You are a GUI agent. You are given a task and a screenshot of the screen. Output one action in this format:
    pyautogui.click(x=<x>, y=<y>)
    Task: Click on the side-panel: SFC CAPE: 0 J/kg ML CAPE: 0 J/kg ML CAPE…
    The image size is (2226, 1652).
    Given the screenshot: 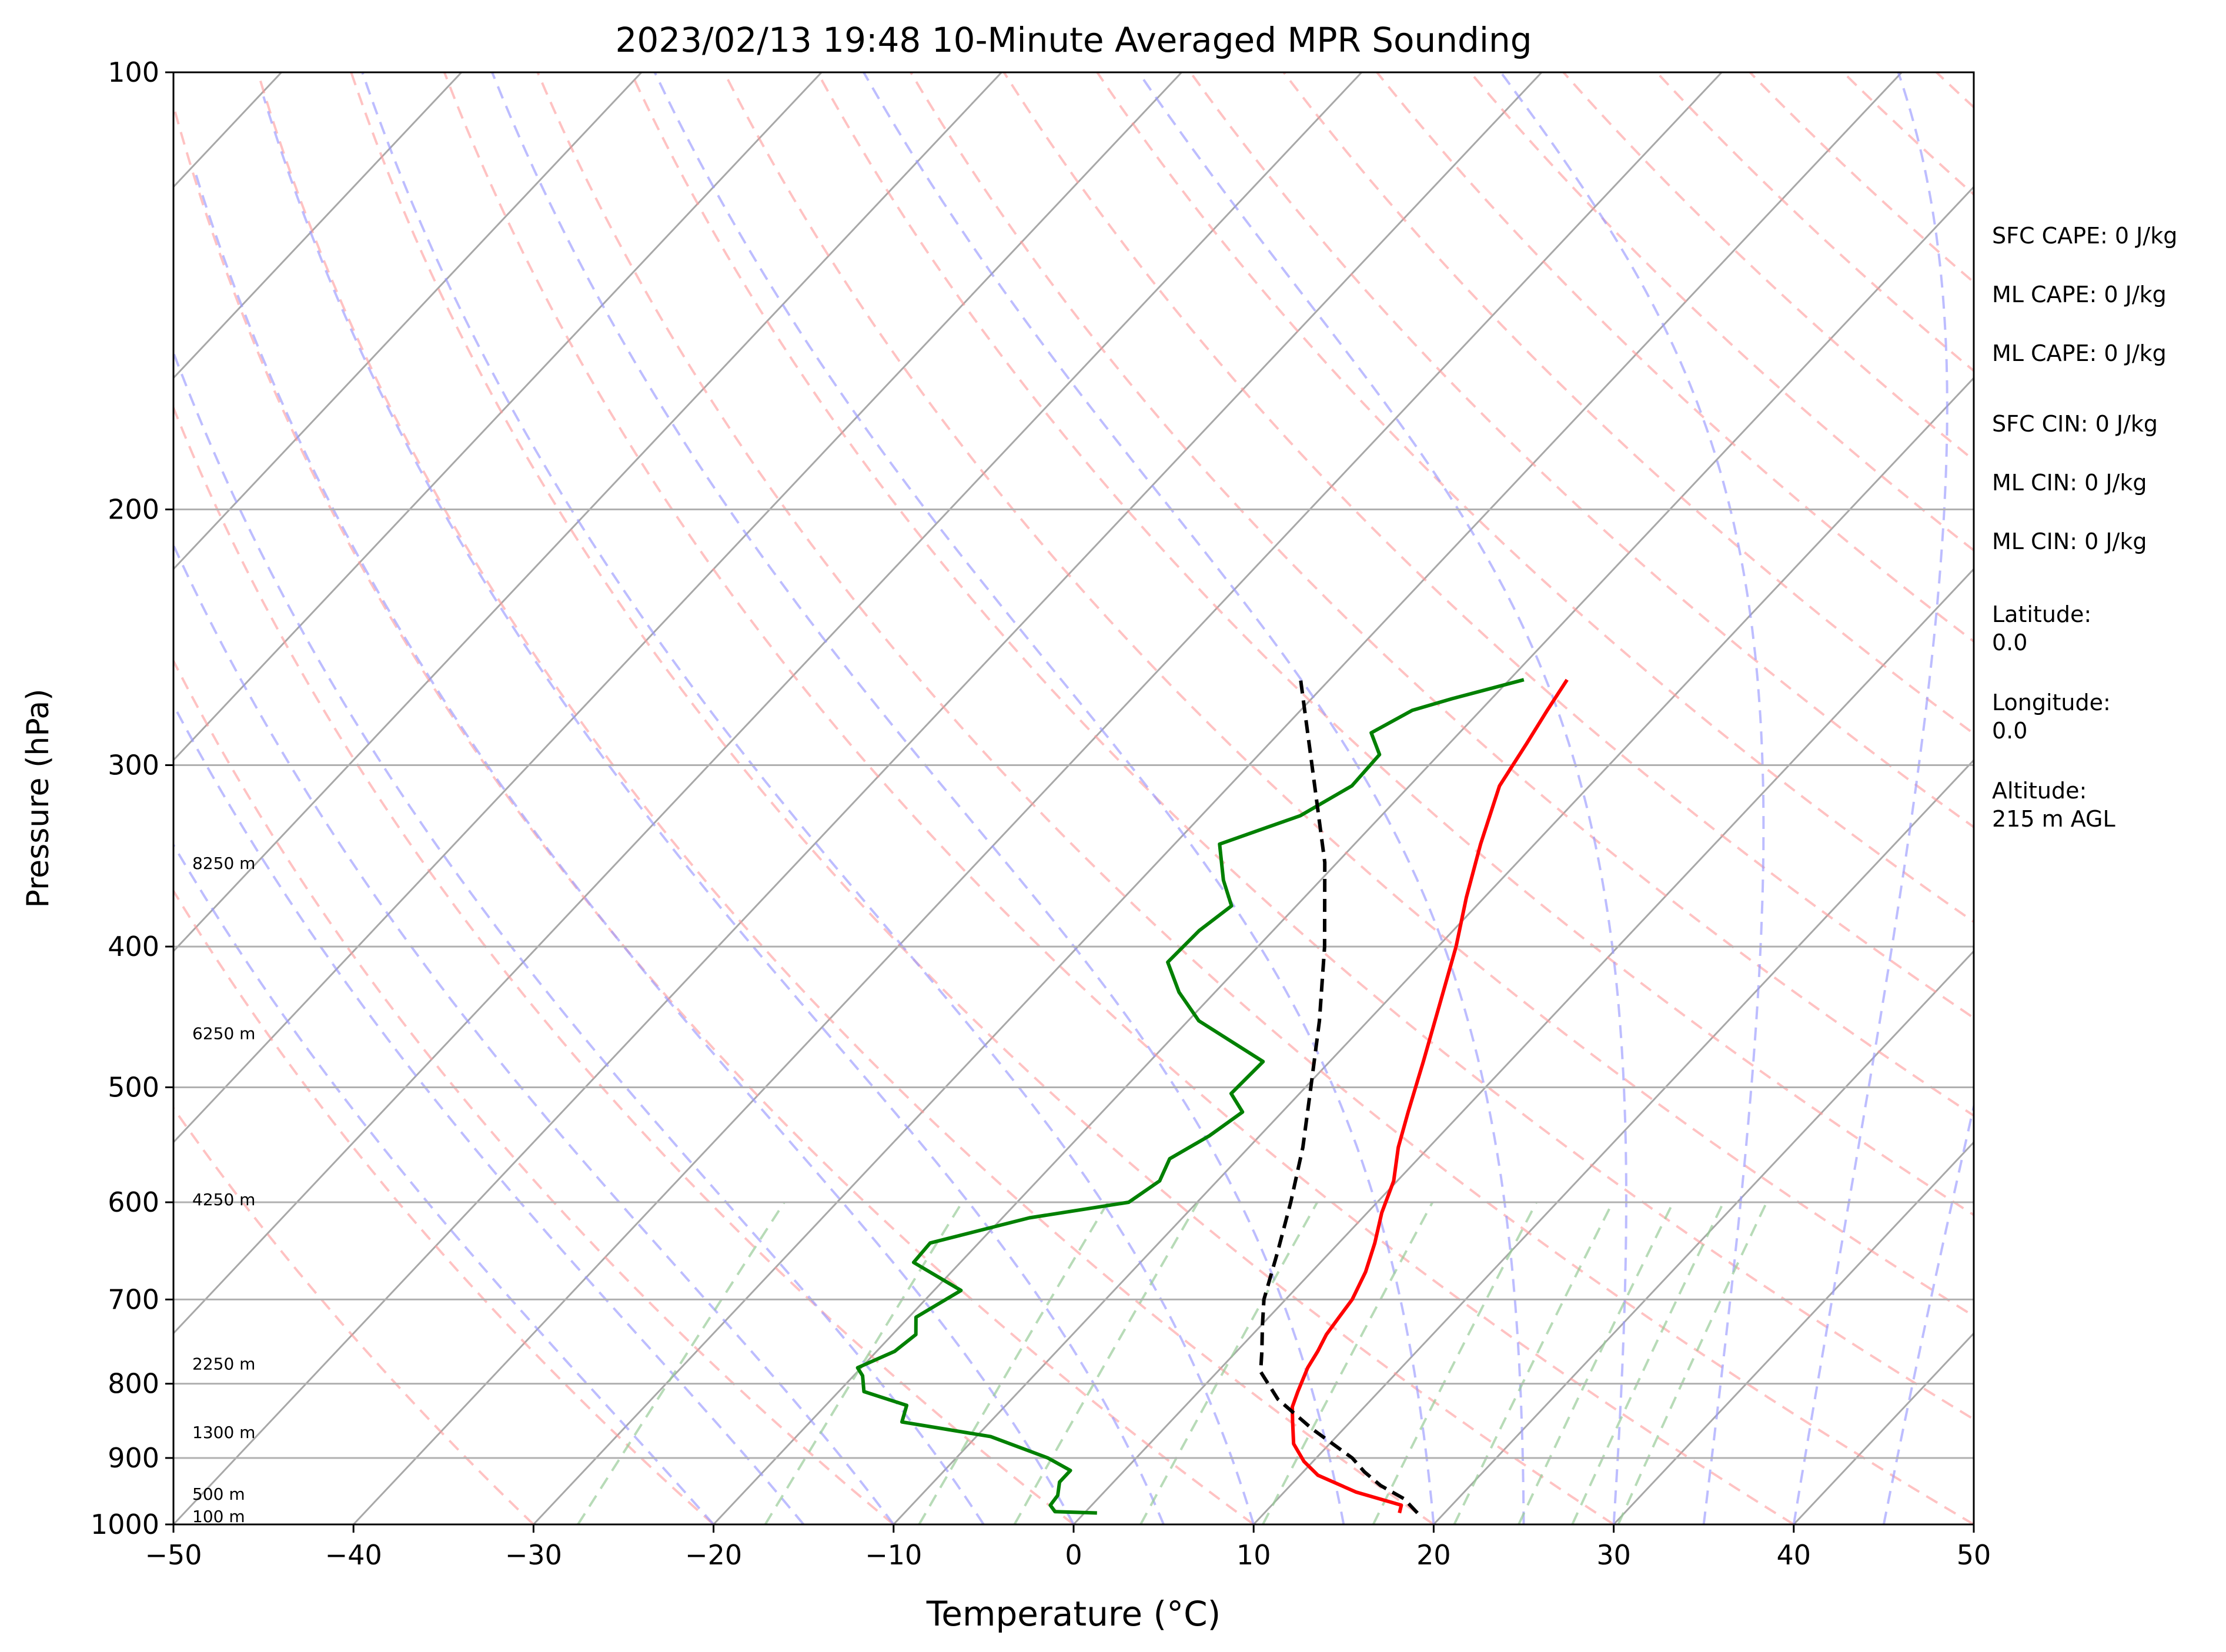 What is the action you would take?
    pyautogui.click(x=2085, y=527)
    